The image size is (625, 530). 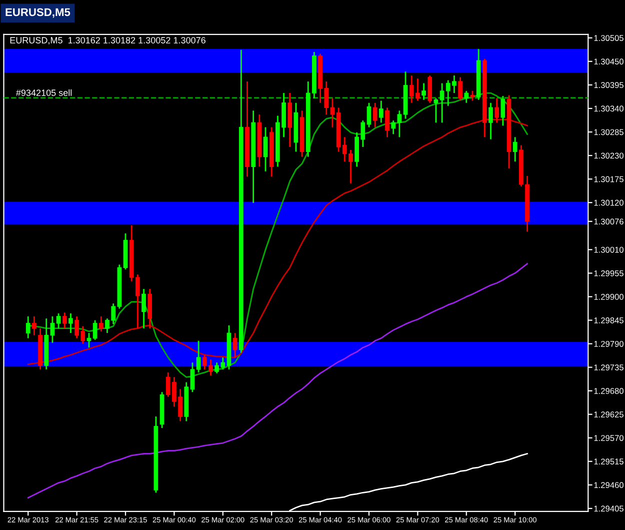 I want to click on chart-subtitle: EURUSD,M5 1.30162 1.30182 1.30052 1.30076, so click(x=108, y=41).